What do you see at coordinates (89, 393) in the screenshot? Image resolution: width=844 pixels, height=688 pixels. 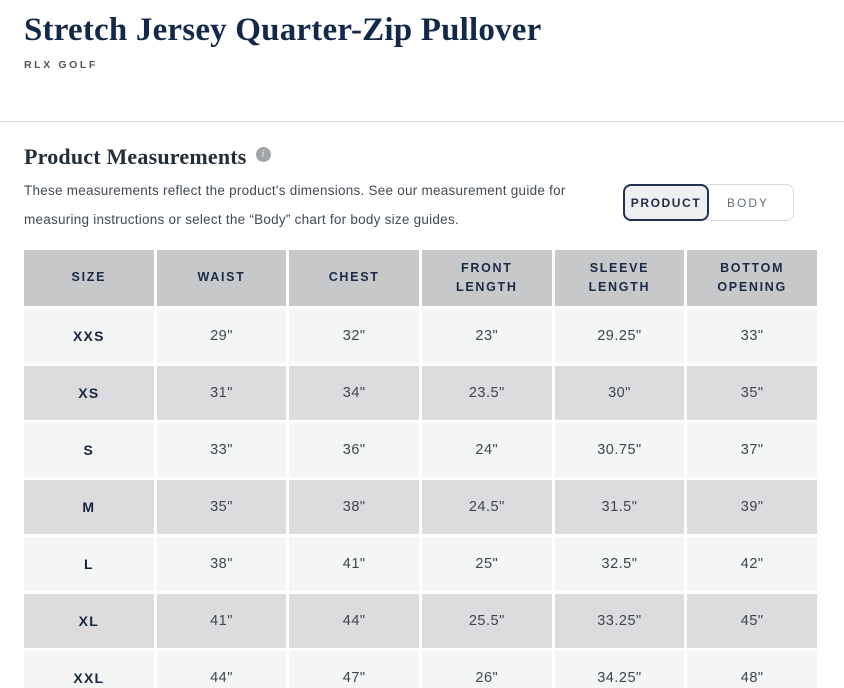 I see `size-cell: XS` at bounding box center [89, 393].